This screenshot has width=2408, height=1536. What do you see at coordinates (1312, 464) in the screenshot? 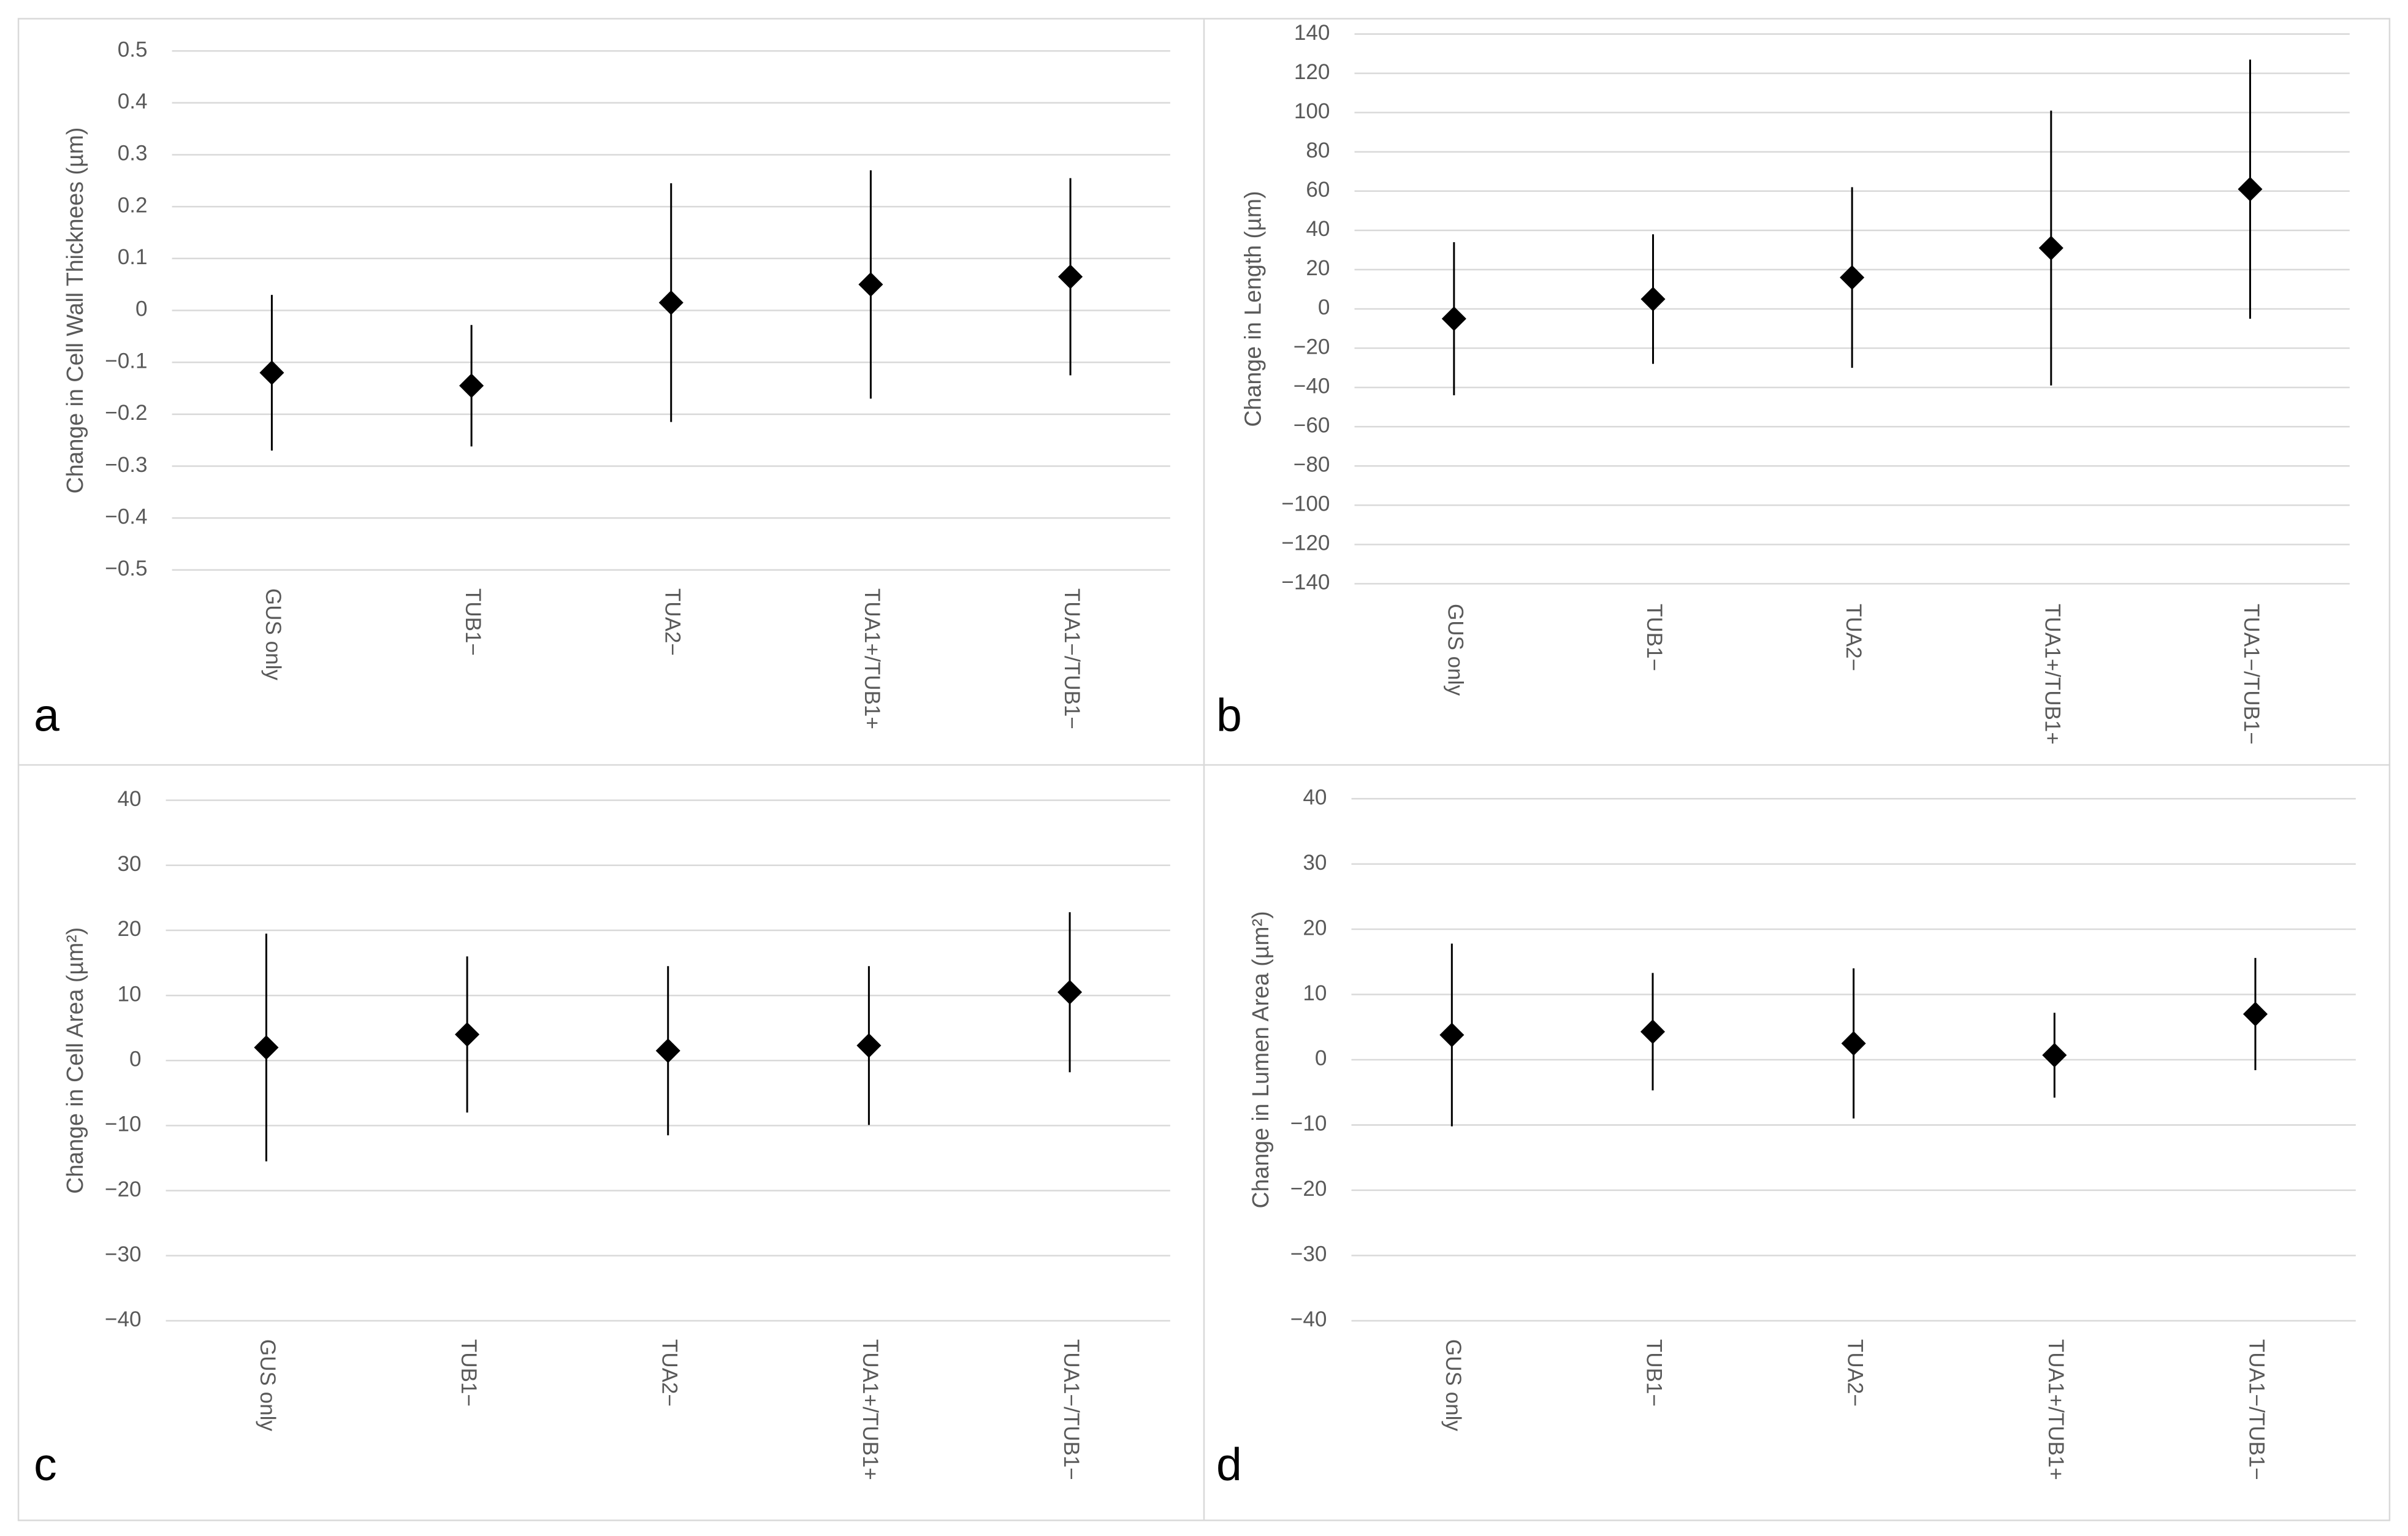
I see `y-tick-label: −80` at bounding box center [1312, 464].